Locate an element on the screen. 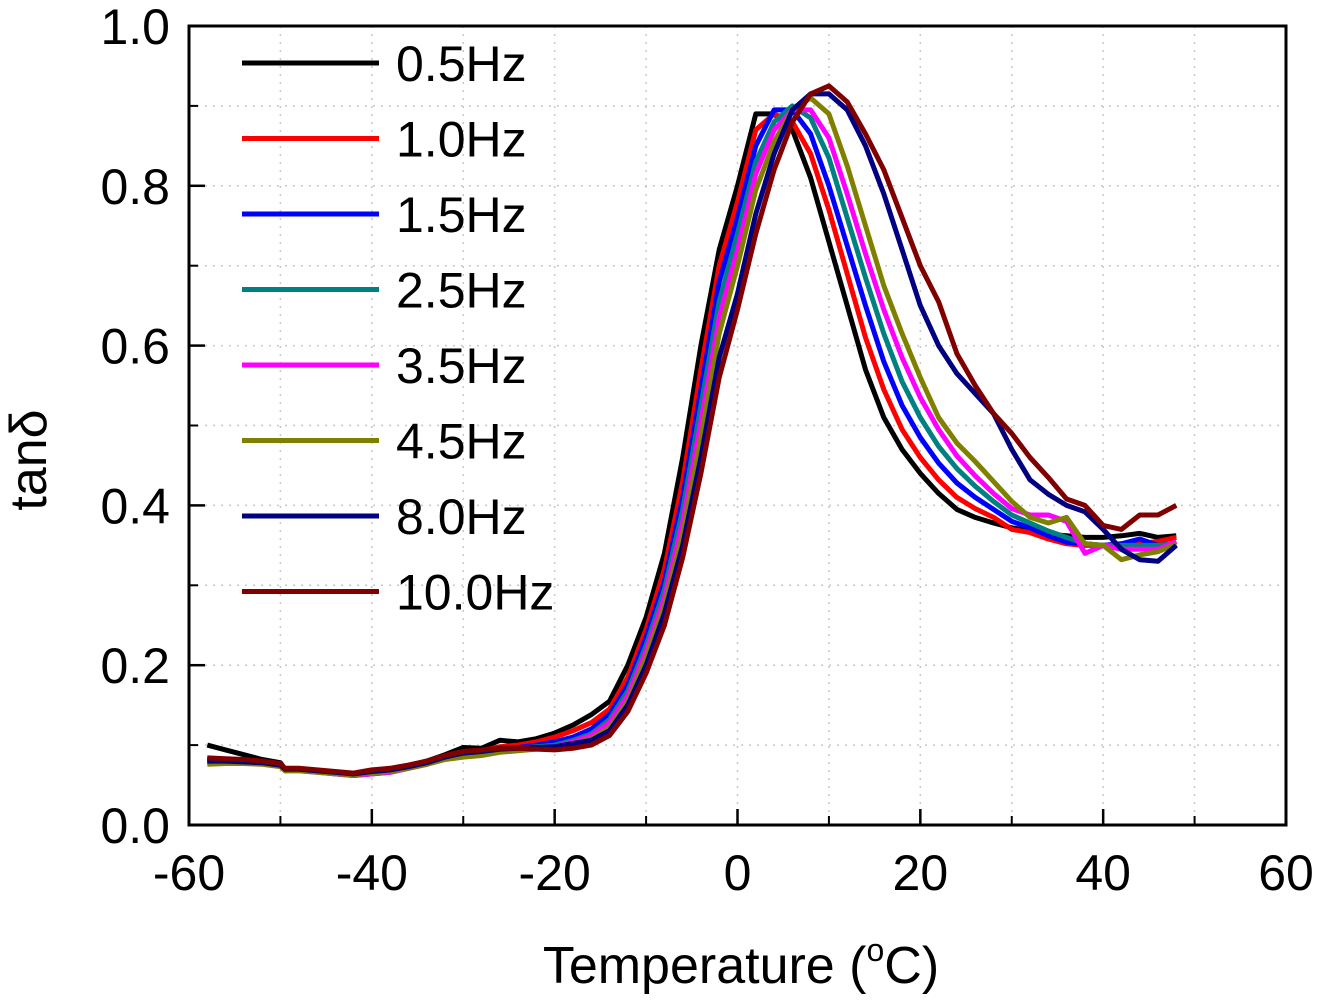  legend-label: 1.5Hz is located at coordinates (461, 215).